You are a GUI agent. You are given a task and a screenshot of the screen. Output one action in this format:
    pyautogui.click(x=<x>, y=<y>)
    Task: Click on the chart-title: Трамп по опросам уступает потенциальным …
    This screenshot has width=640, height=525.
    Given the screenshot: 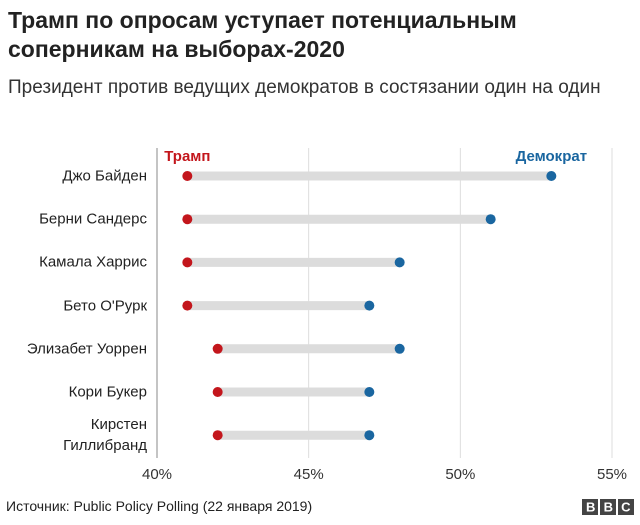 What is the action you would take?
    pyautogui.click(x=262, y=34)
    